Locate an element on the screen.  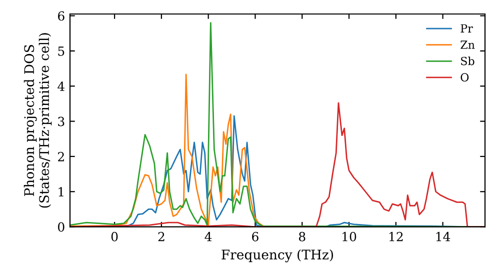
y-tick-label: 3 is located at coordinates (61, 121).